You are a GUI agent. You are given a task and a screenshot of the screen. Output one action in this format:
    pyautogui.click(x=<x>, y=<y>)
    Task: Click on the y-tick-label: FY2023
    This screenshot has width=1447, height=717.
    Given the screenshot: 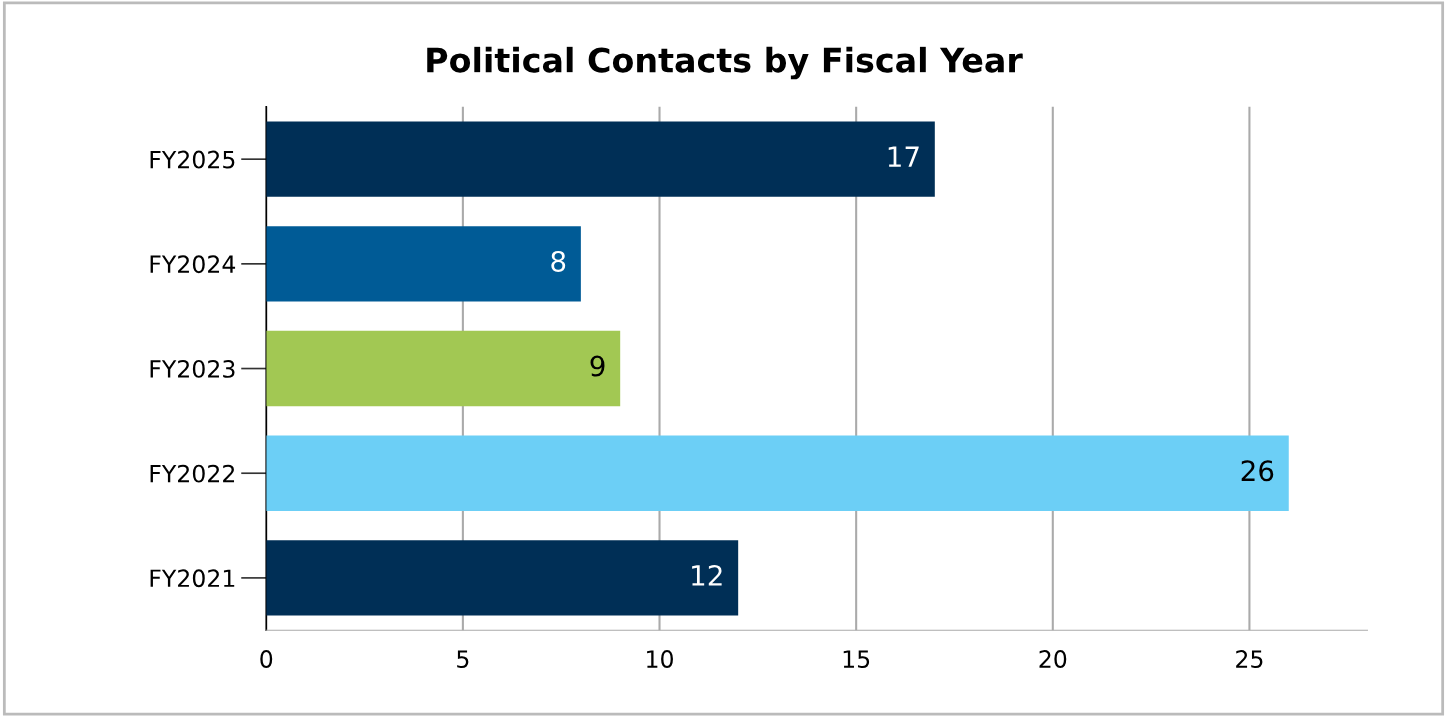 What is the action you would take?
    pyautogui.click(x=192, y=368)
    